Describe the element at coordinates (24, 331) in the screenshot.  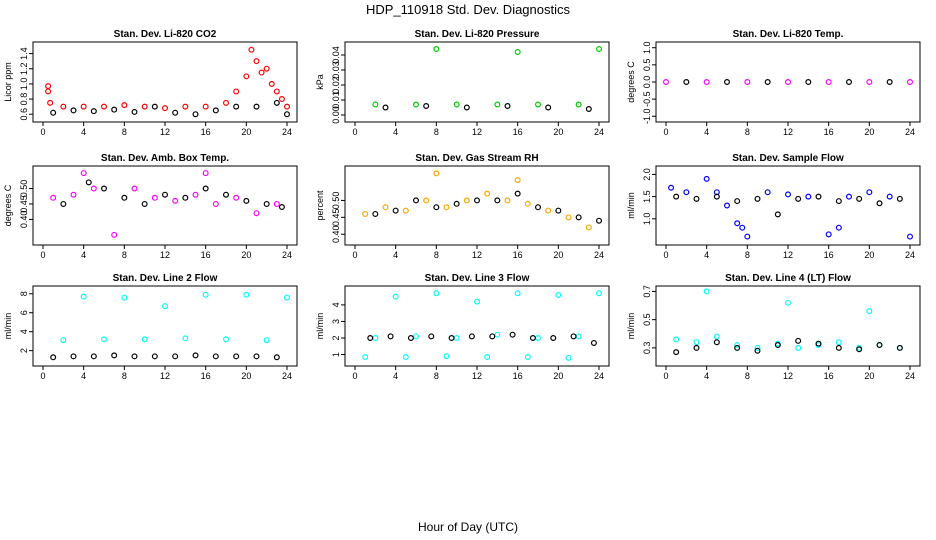
I see `y-tick-label: 4` at that location.